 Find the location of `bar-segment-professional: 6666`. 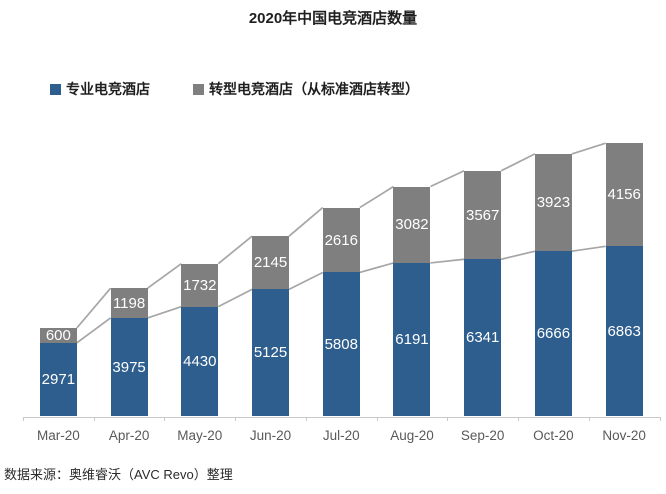

bar-segment-professional: 6666 is located at coordinates (553, 334).